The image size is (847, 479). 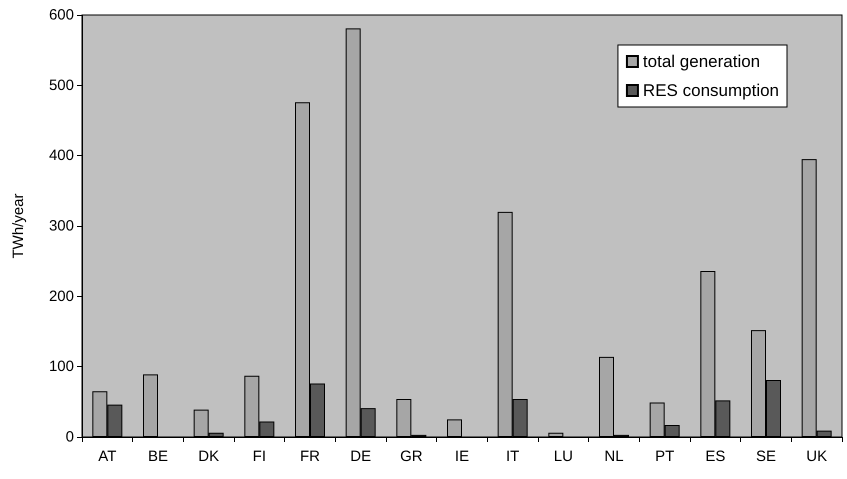 I want to click on y-tick-label: 0, so click(x=70, y=437).